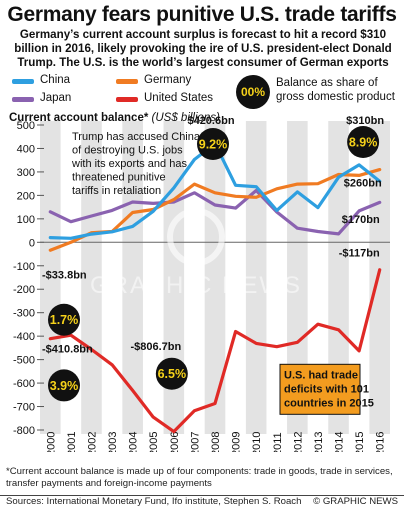  Describe the element at coordinates (278, 442) in the screenshot. I see `x-tick-label-2011: 2011` at that location.